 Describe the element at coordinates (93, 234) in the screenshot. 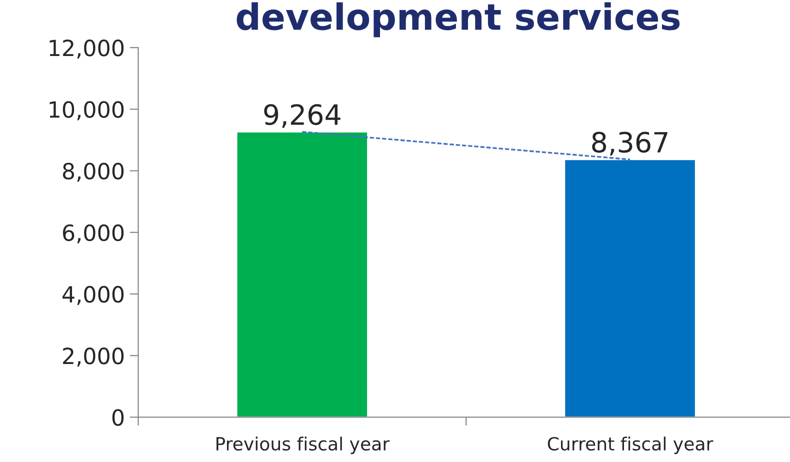

I see `y-tick-label: 6,000` at that location.